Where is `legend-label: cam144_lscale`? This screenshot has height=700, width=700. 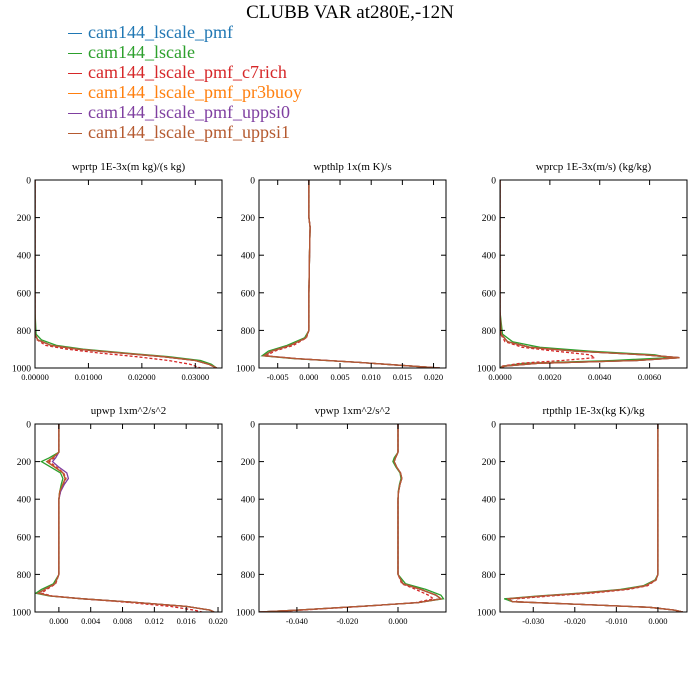 legend-label: cam144_lscale is located at coordinates (141, 52).